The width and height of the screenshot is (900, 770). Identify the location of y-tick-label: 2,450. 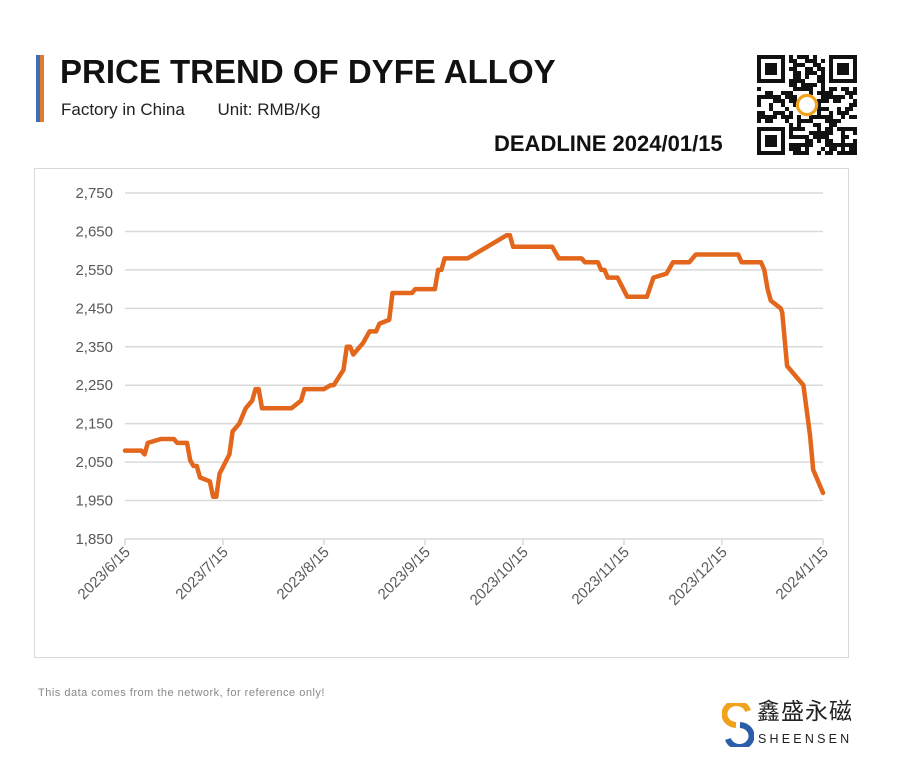
(94, 308).